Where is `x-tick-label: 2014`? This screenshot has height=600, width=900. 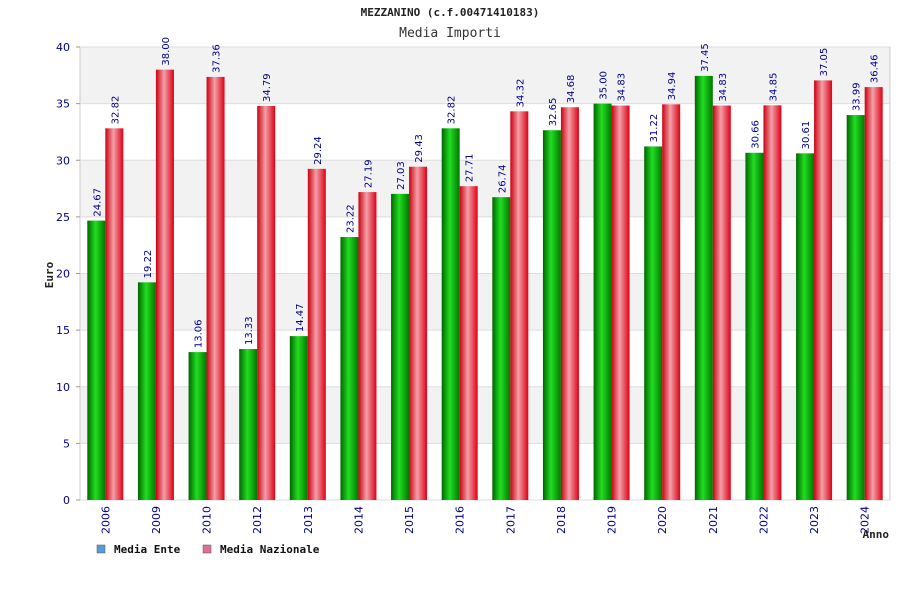
x-tick-label: 2014 is located at coordinates (358, 520).